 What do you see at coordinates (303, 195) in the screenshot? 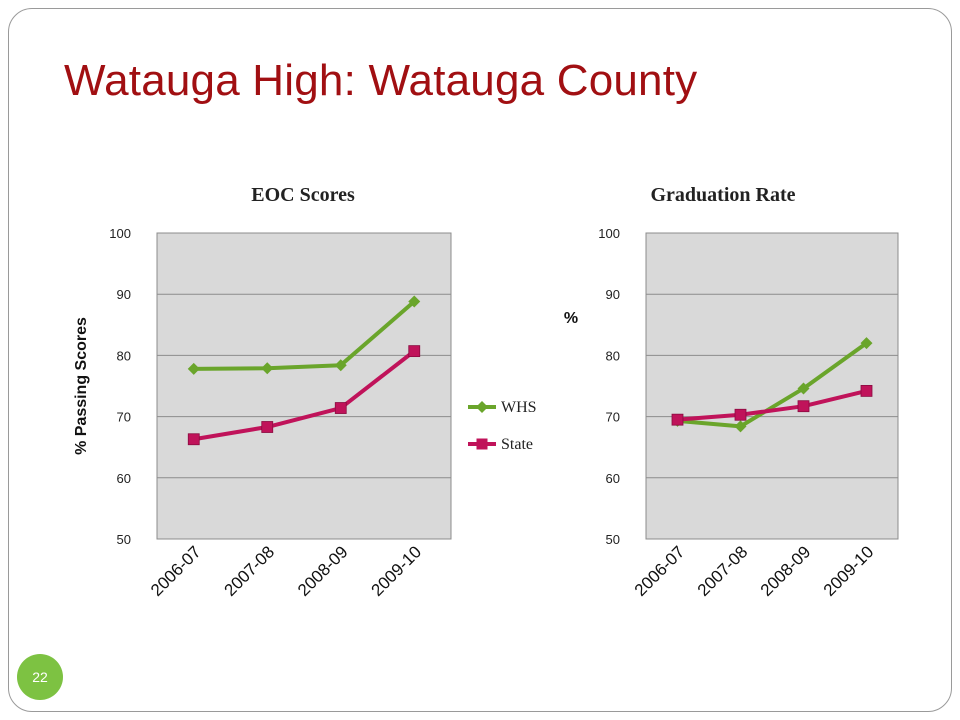
I see `chart-title: EOC Scores` at bounding box center [303, 195].